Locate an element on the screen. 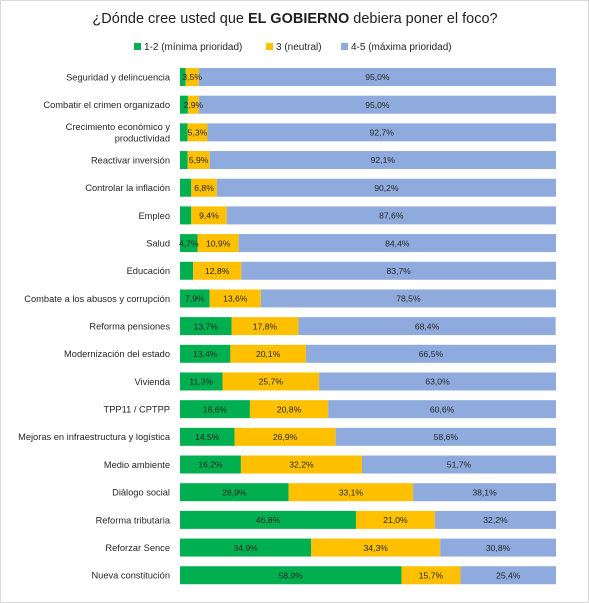 The image size is (589, 603). value-label: 16,2% is located at coordinates (210, 465).